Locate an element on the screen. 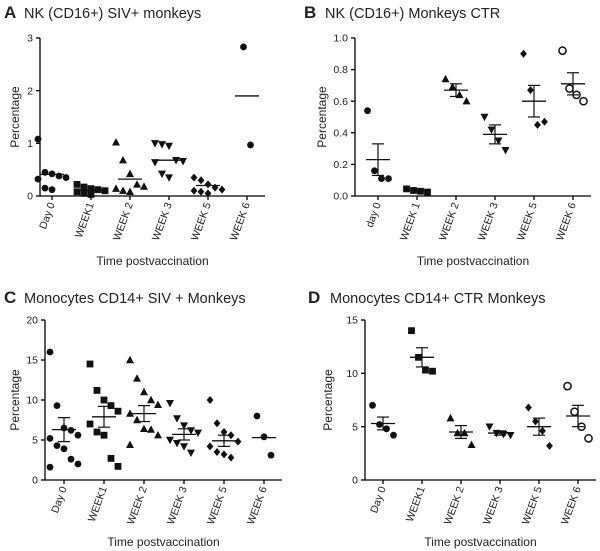  panel-title: Monocytes CD14+ CTR Monkeys is located at coordinates (438, 299).